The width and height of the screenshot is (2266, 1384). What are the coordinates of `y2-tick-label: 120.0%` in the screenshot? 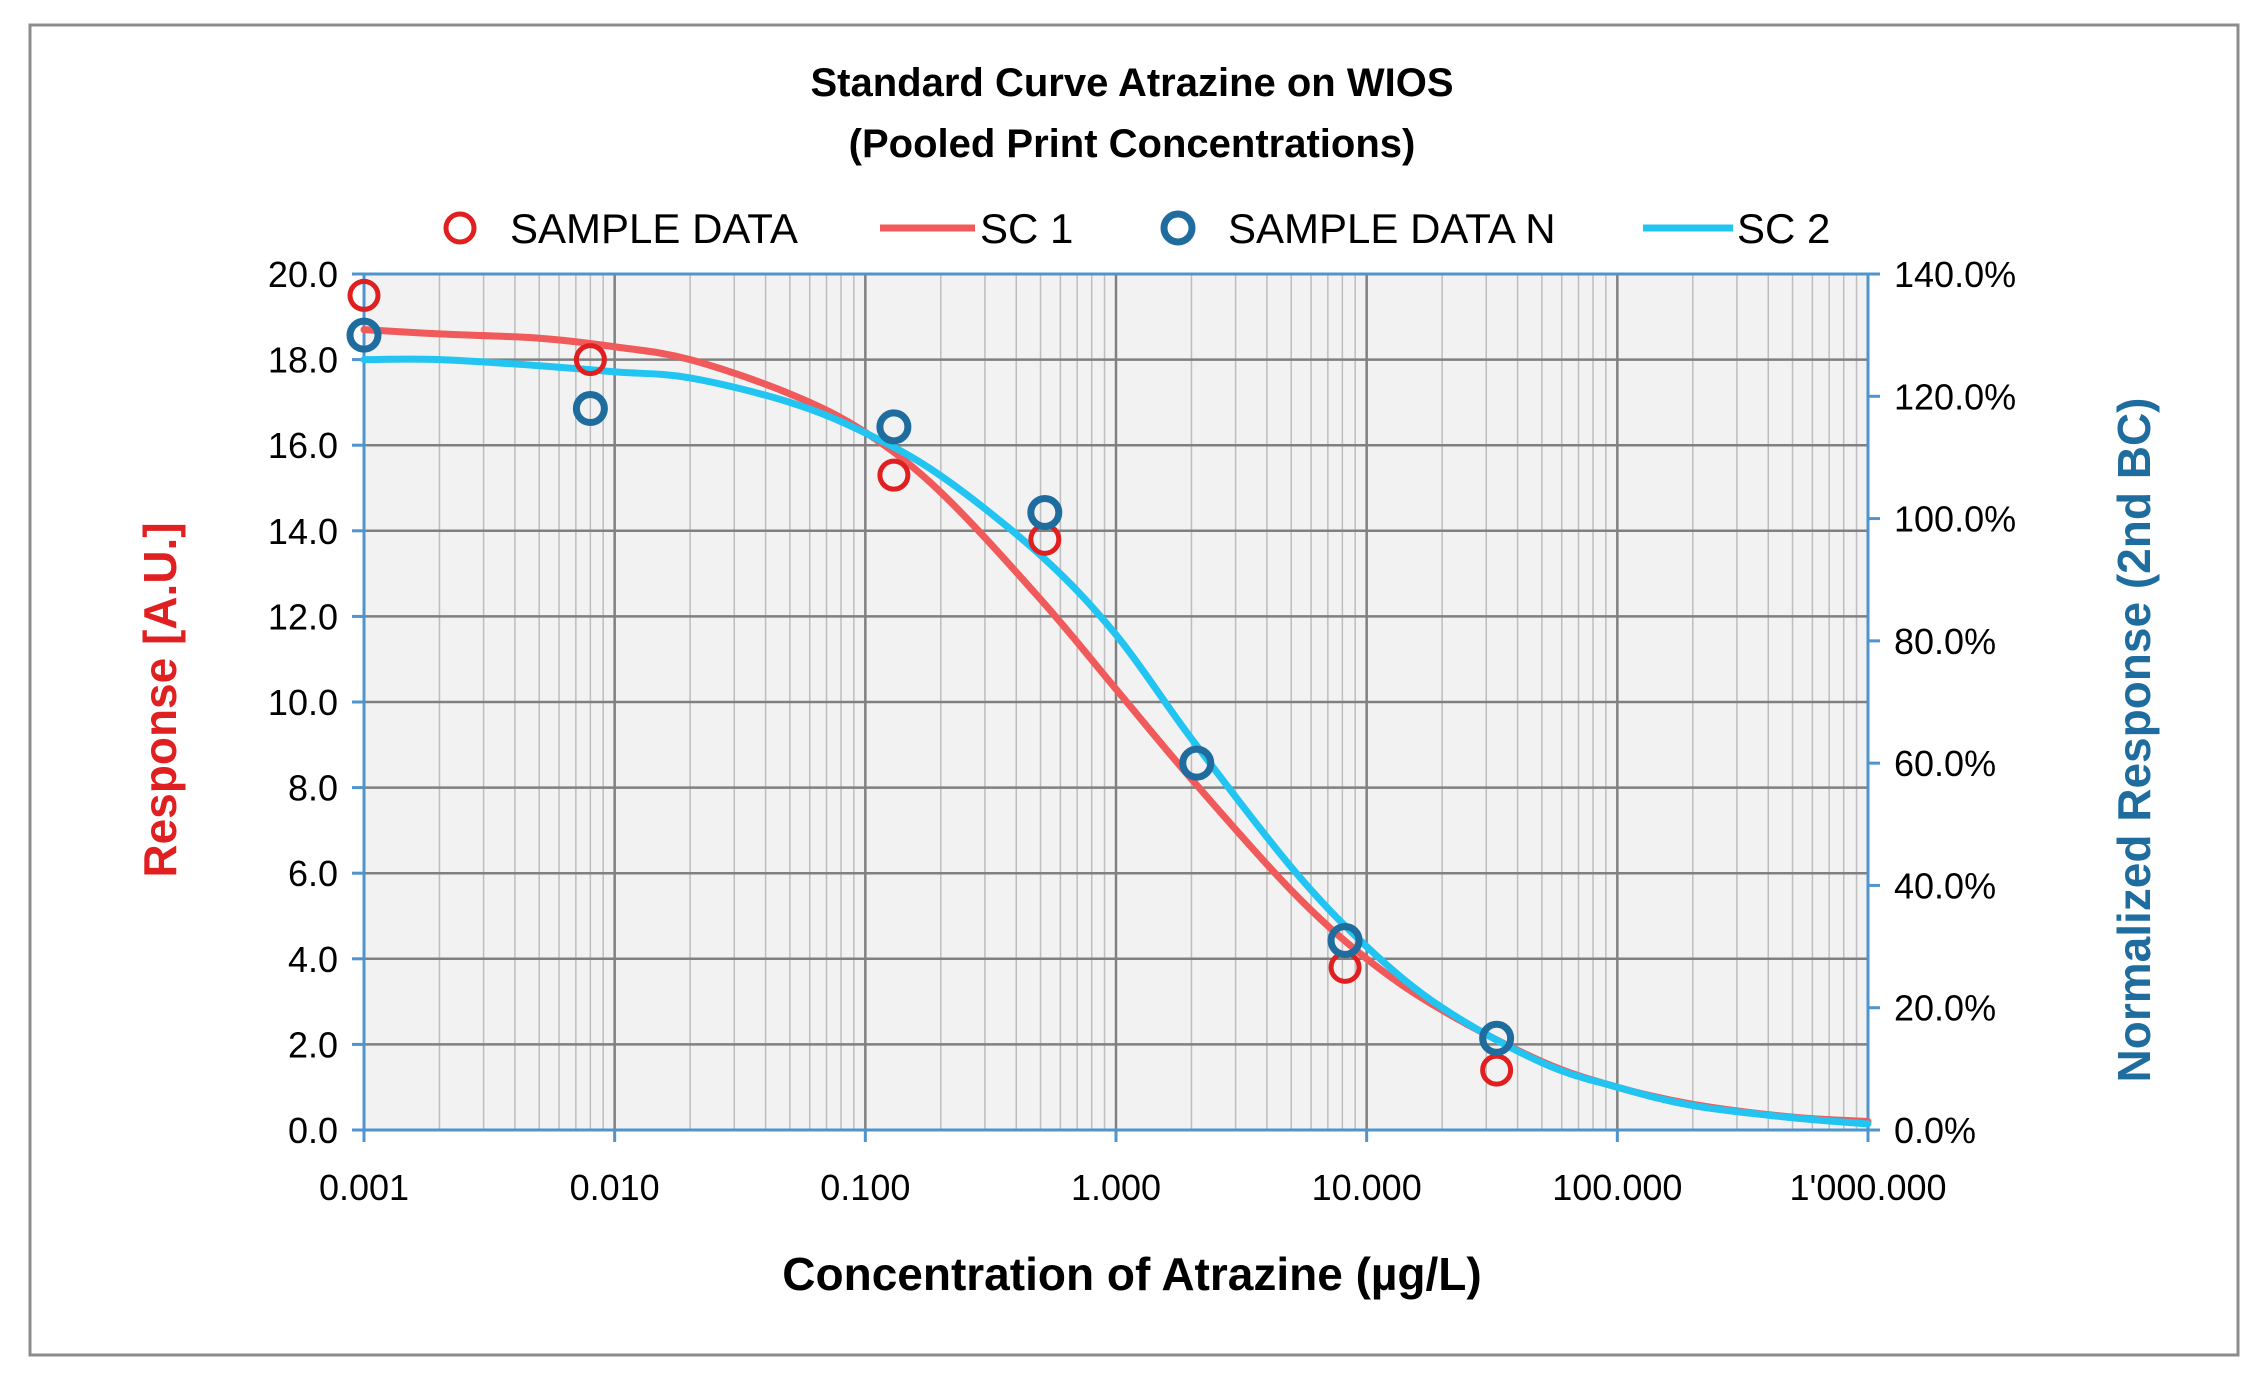 It's located at (1955, 396).